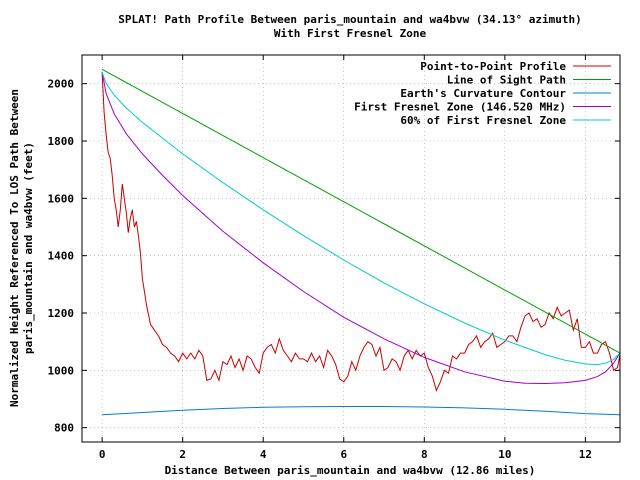 This screenshot has height=480, width=640. I want to click on legend-label-2: Earth's Curvature Contour, so click(483, 93).